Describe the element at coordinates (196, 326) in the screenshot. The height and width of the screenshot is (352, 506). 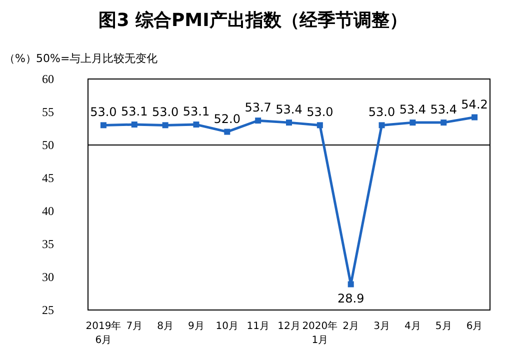
I see `x-tick-label: 9月` at that location.